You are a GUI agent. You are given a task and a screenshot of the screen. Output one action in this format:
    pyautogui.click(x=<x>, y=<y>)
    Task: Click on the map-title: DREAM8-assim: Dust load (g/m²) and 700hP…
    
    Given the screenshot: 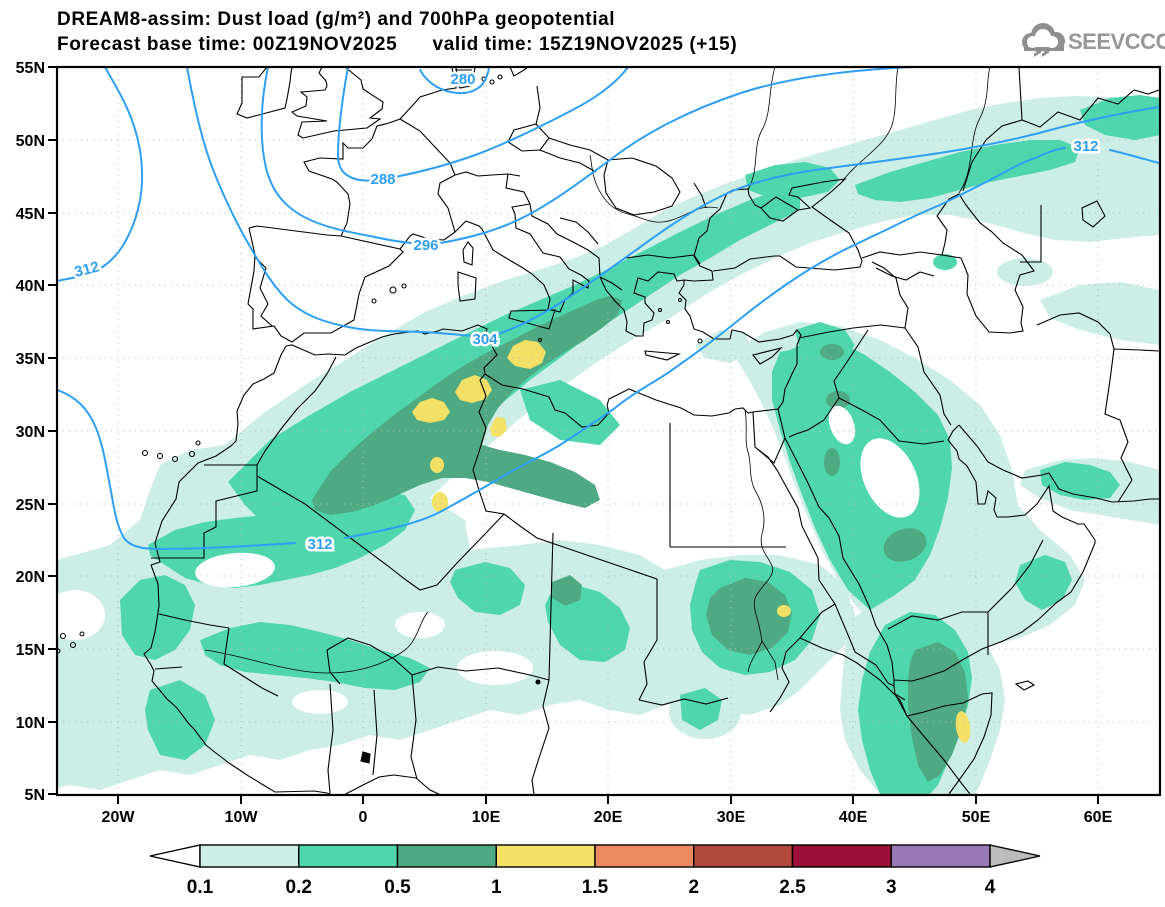 What is the action you would take?
    pyautogui.click(x=336, y=19)
    